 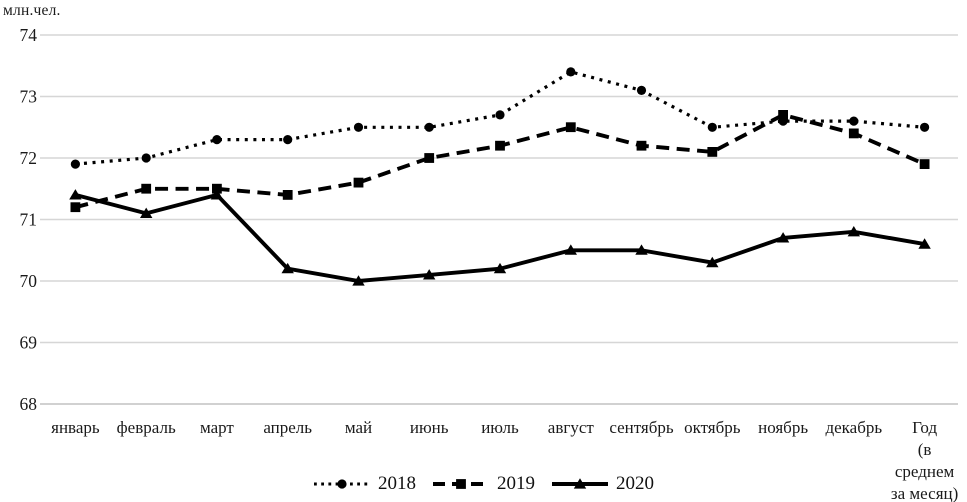 What do you see at coordinates (29, 343) in the screenshot?
I see `y-tick-label: 69` at bounding box center [29, 343].